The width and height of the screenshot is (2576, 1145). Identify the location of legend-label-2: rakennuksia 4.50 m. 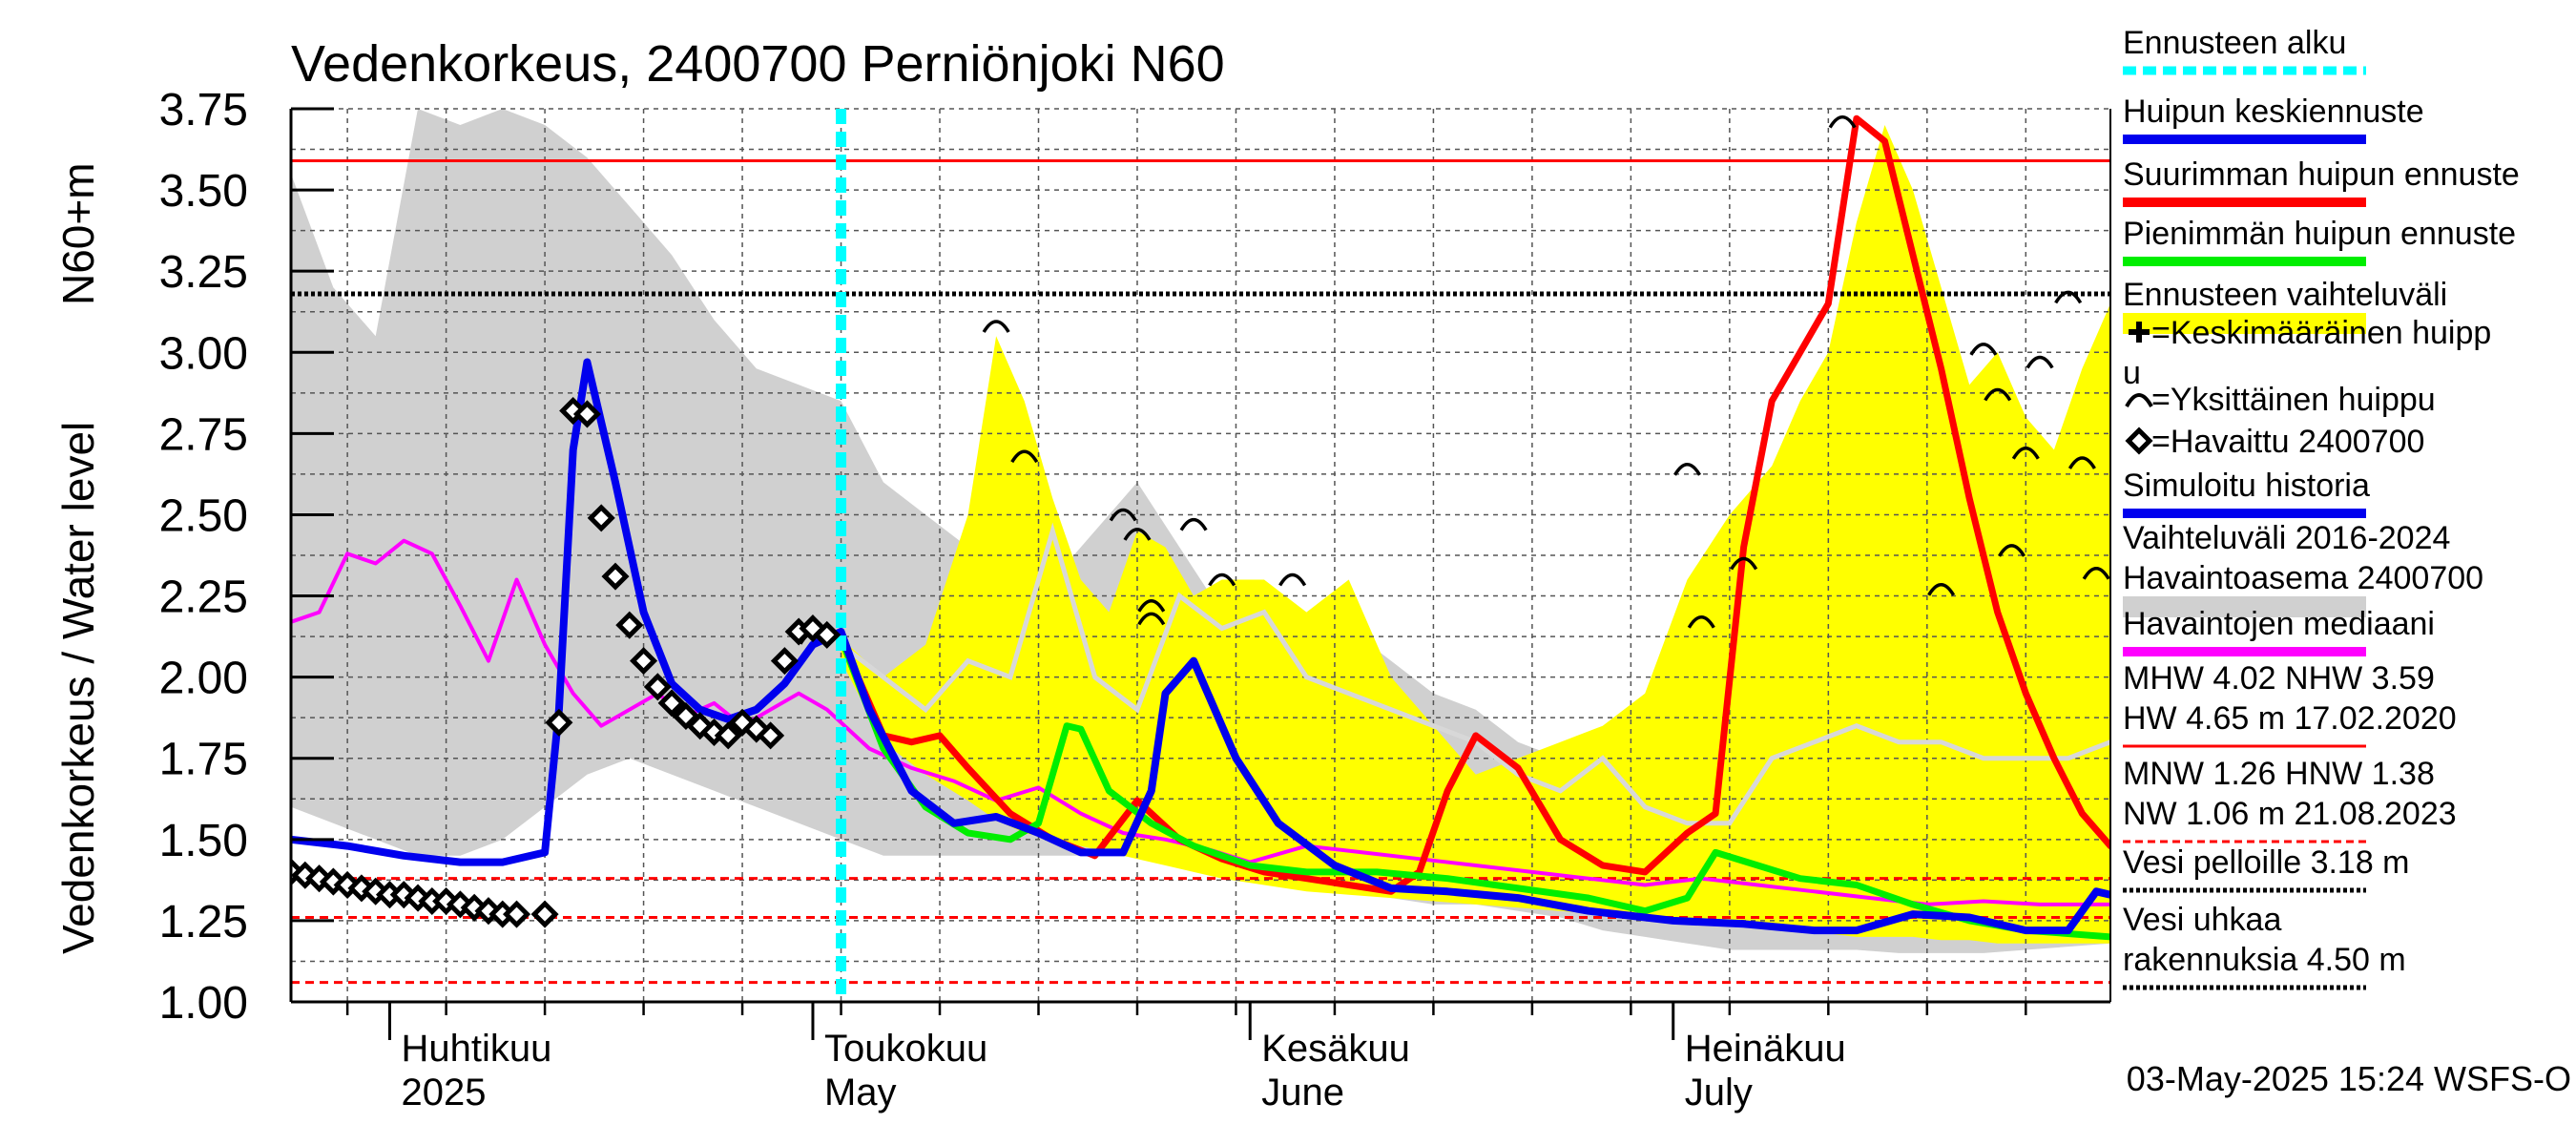
(2264, 960).